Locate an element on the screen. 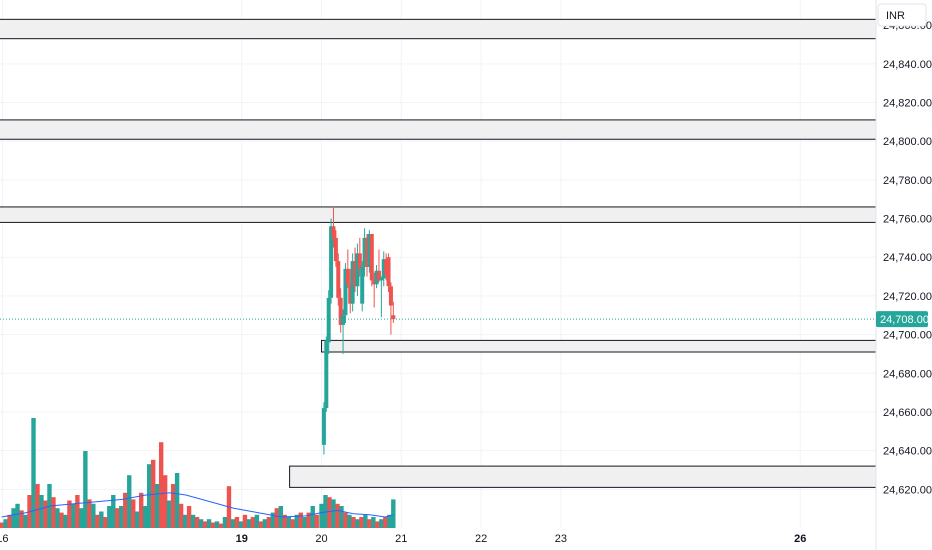 The width and height of the screenshot is (932, 550). time-tick-label: 16 is located at coordinates (4, 539).